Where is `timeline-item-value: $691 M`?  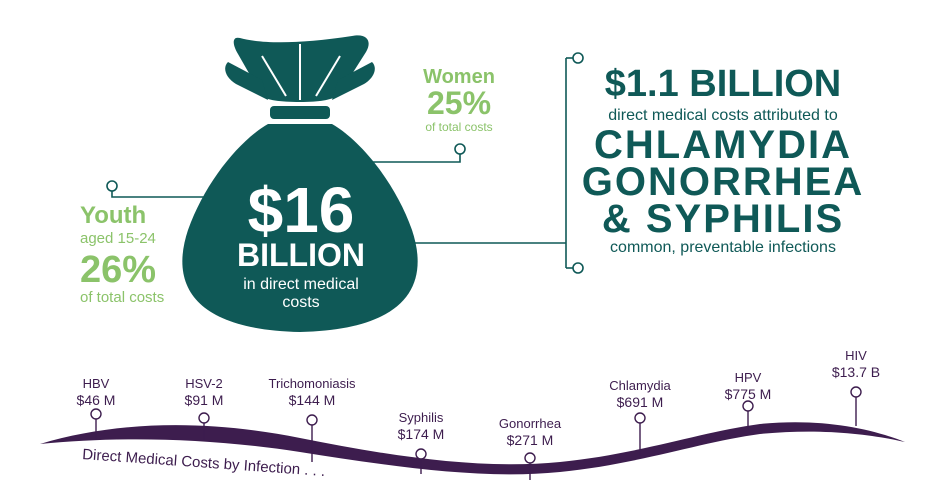
timeline-item-value: $691 M is located at coordinates (640, 402).